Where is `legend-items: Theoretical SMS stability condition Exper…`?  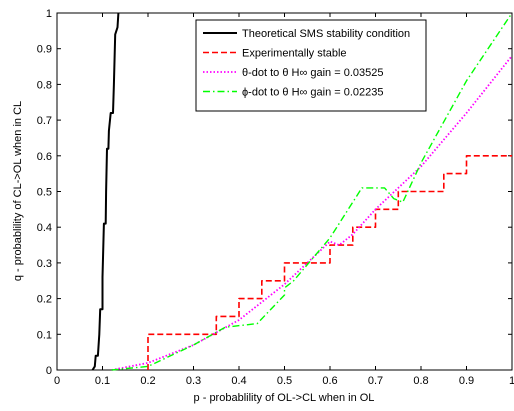 legend-items: Theoretical SMS stability condition Exper… is located at coordinates (306, 63).